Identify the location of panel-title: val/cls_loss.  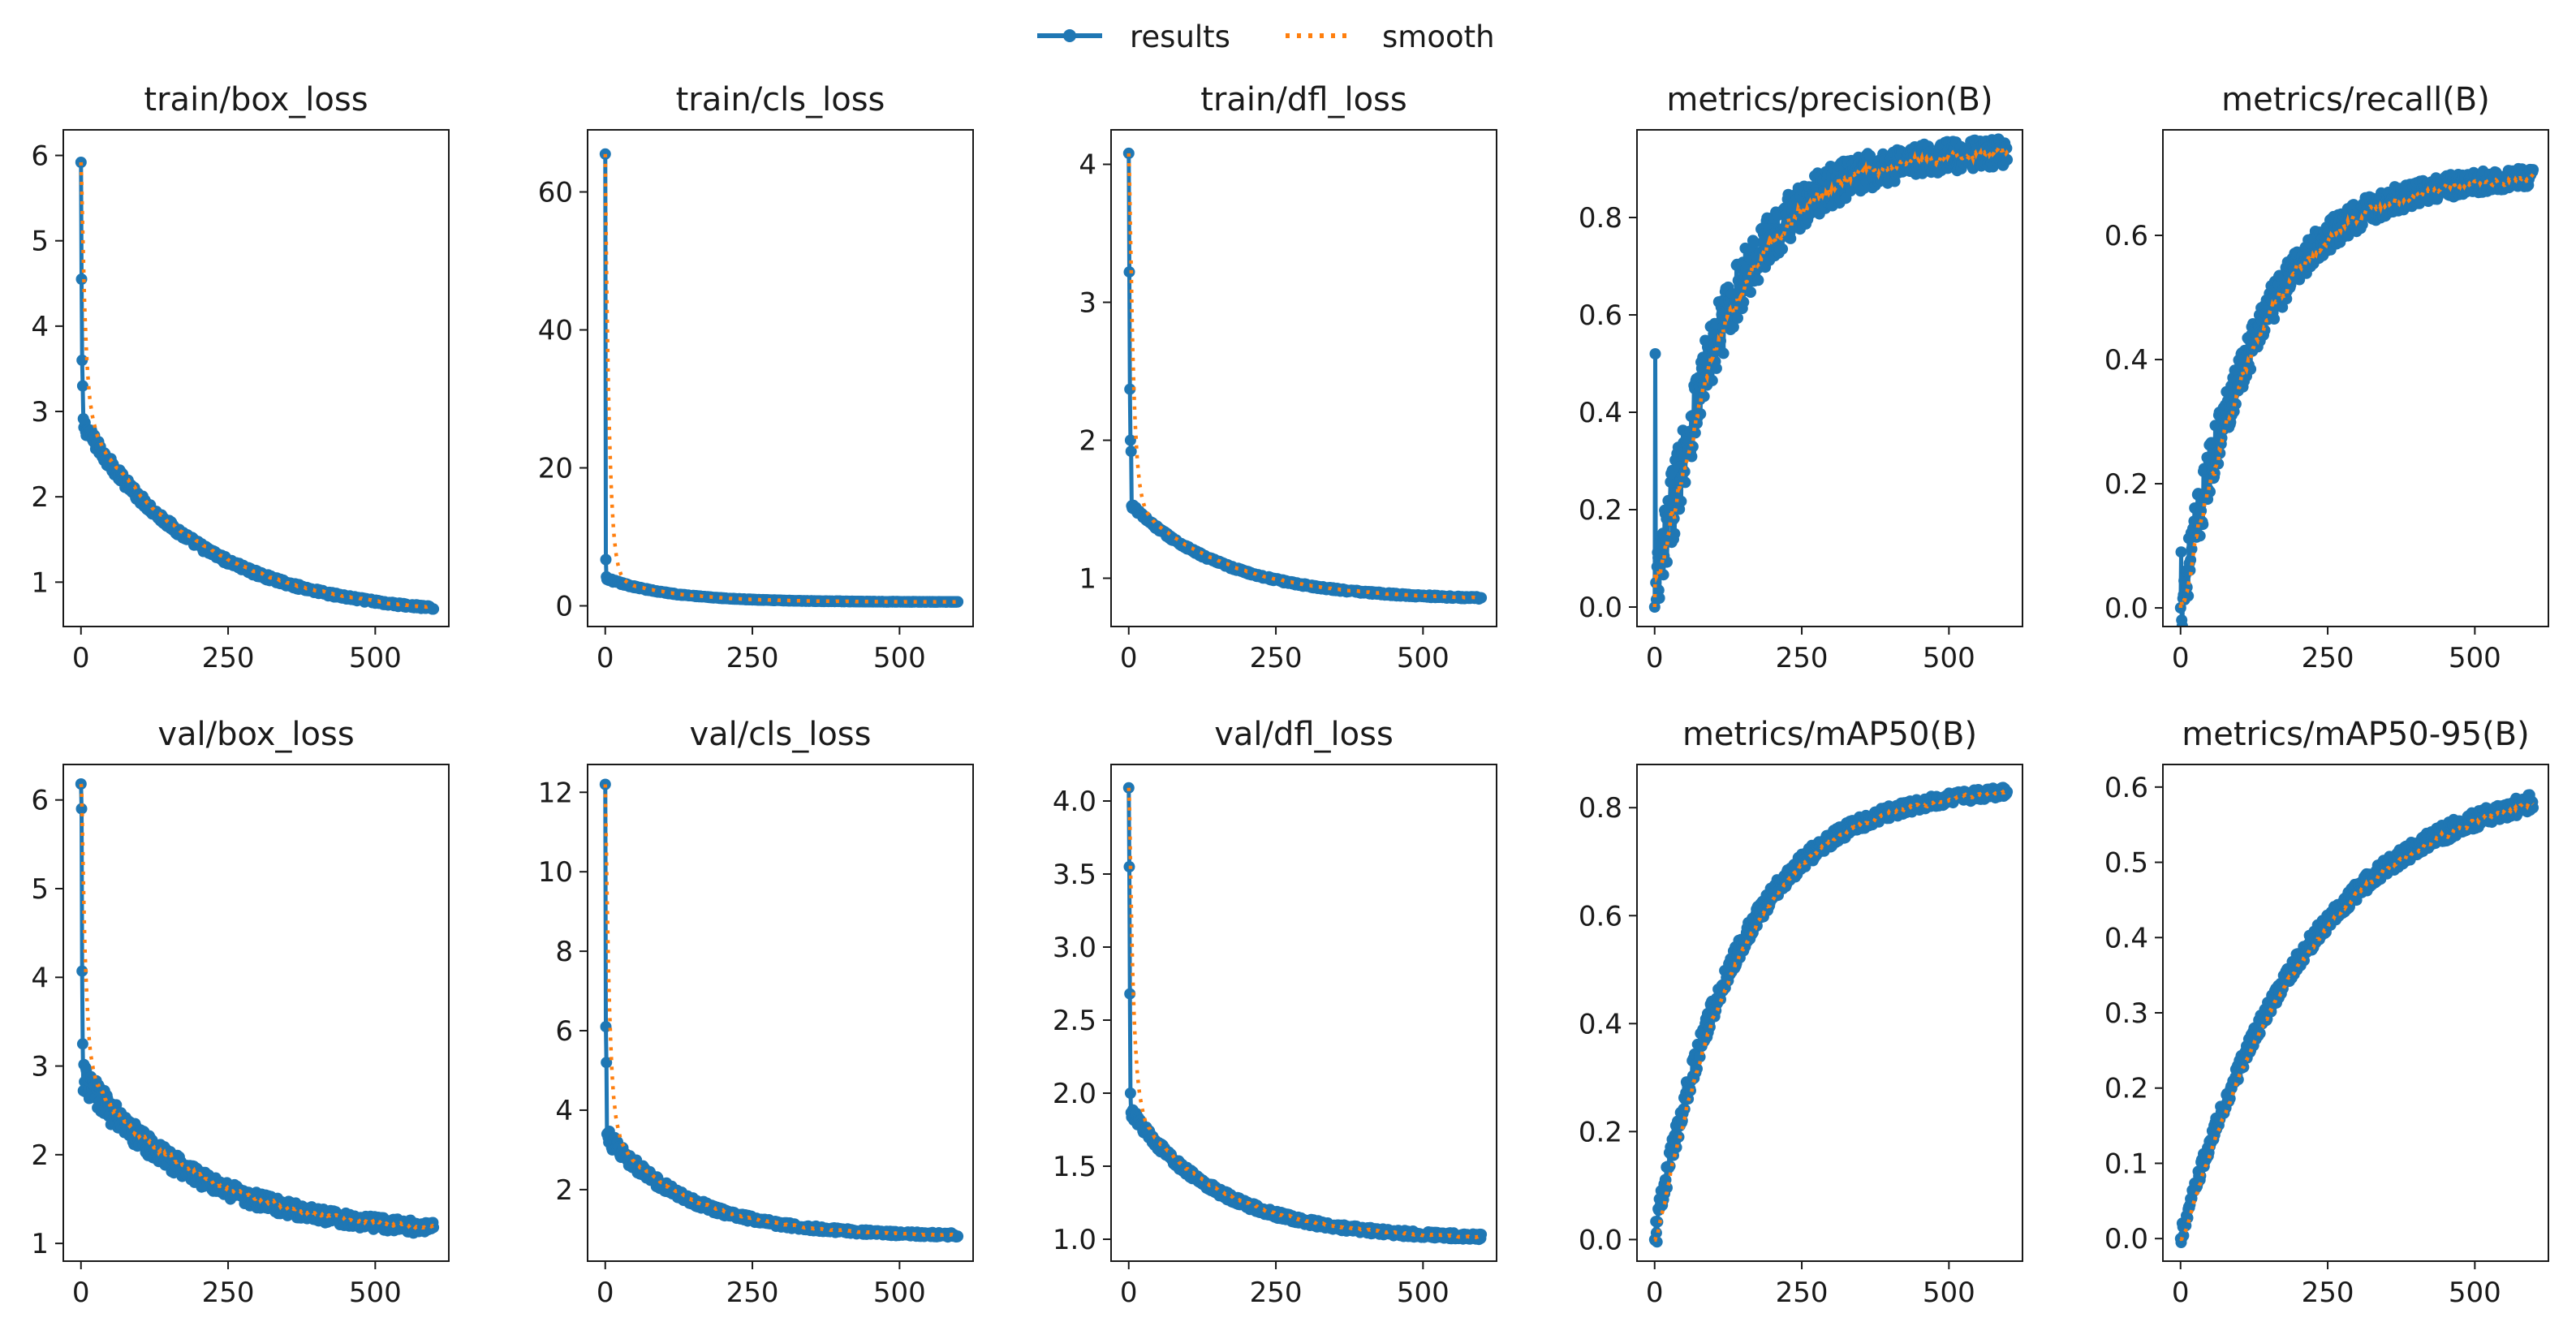
(781, 734).